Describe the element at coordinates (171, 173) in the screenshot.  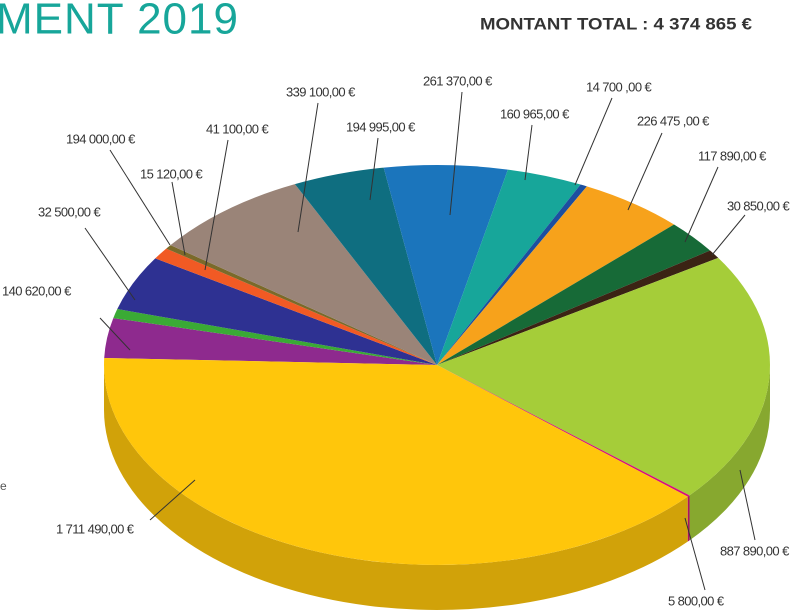
I see `value-label: 15 120,00 €` at that location.